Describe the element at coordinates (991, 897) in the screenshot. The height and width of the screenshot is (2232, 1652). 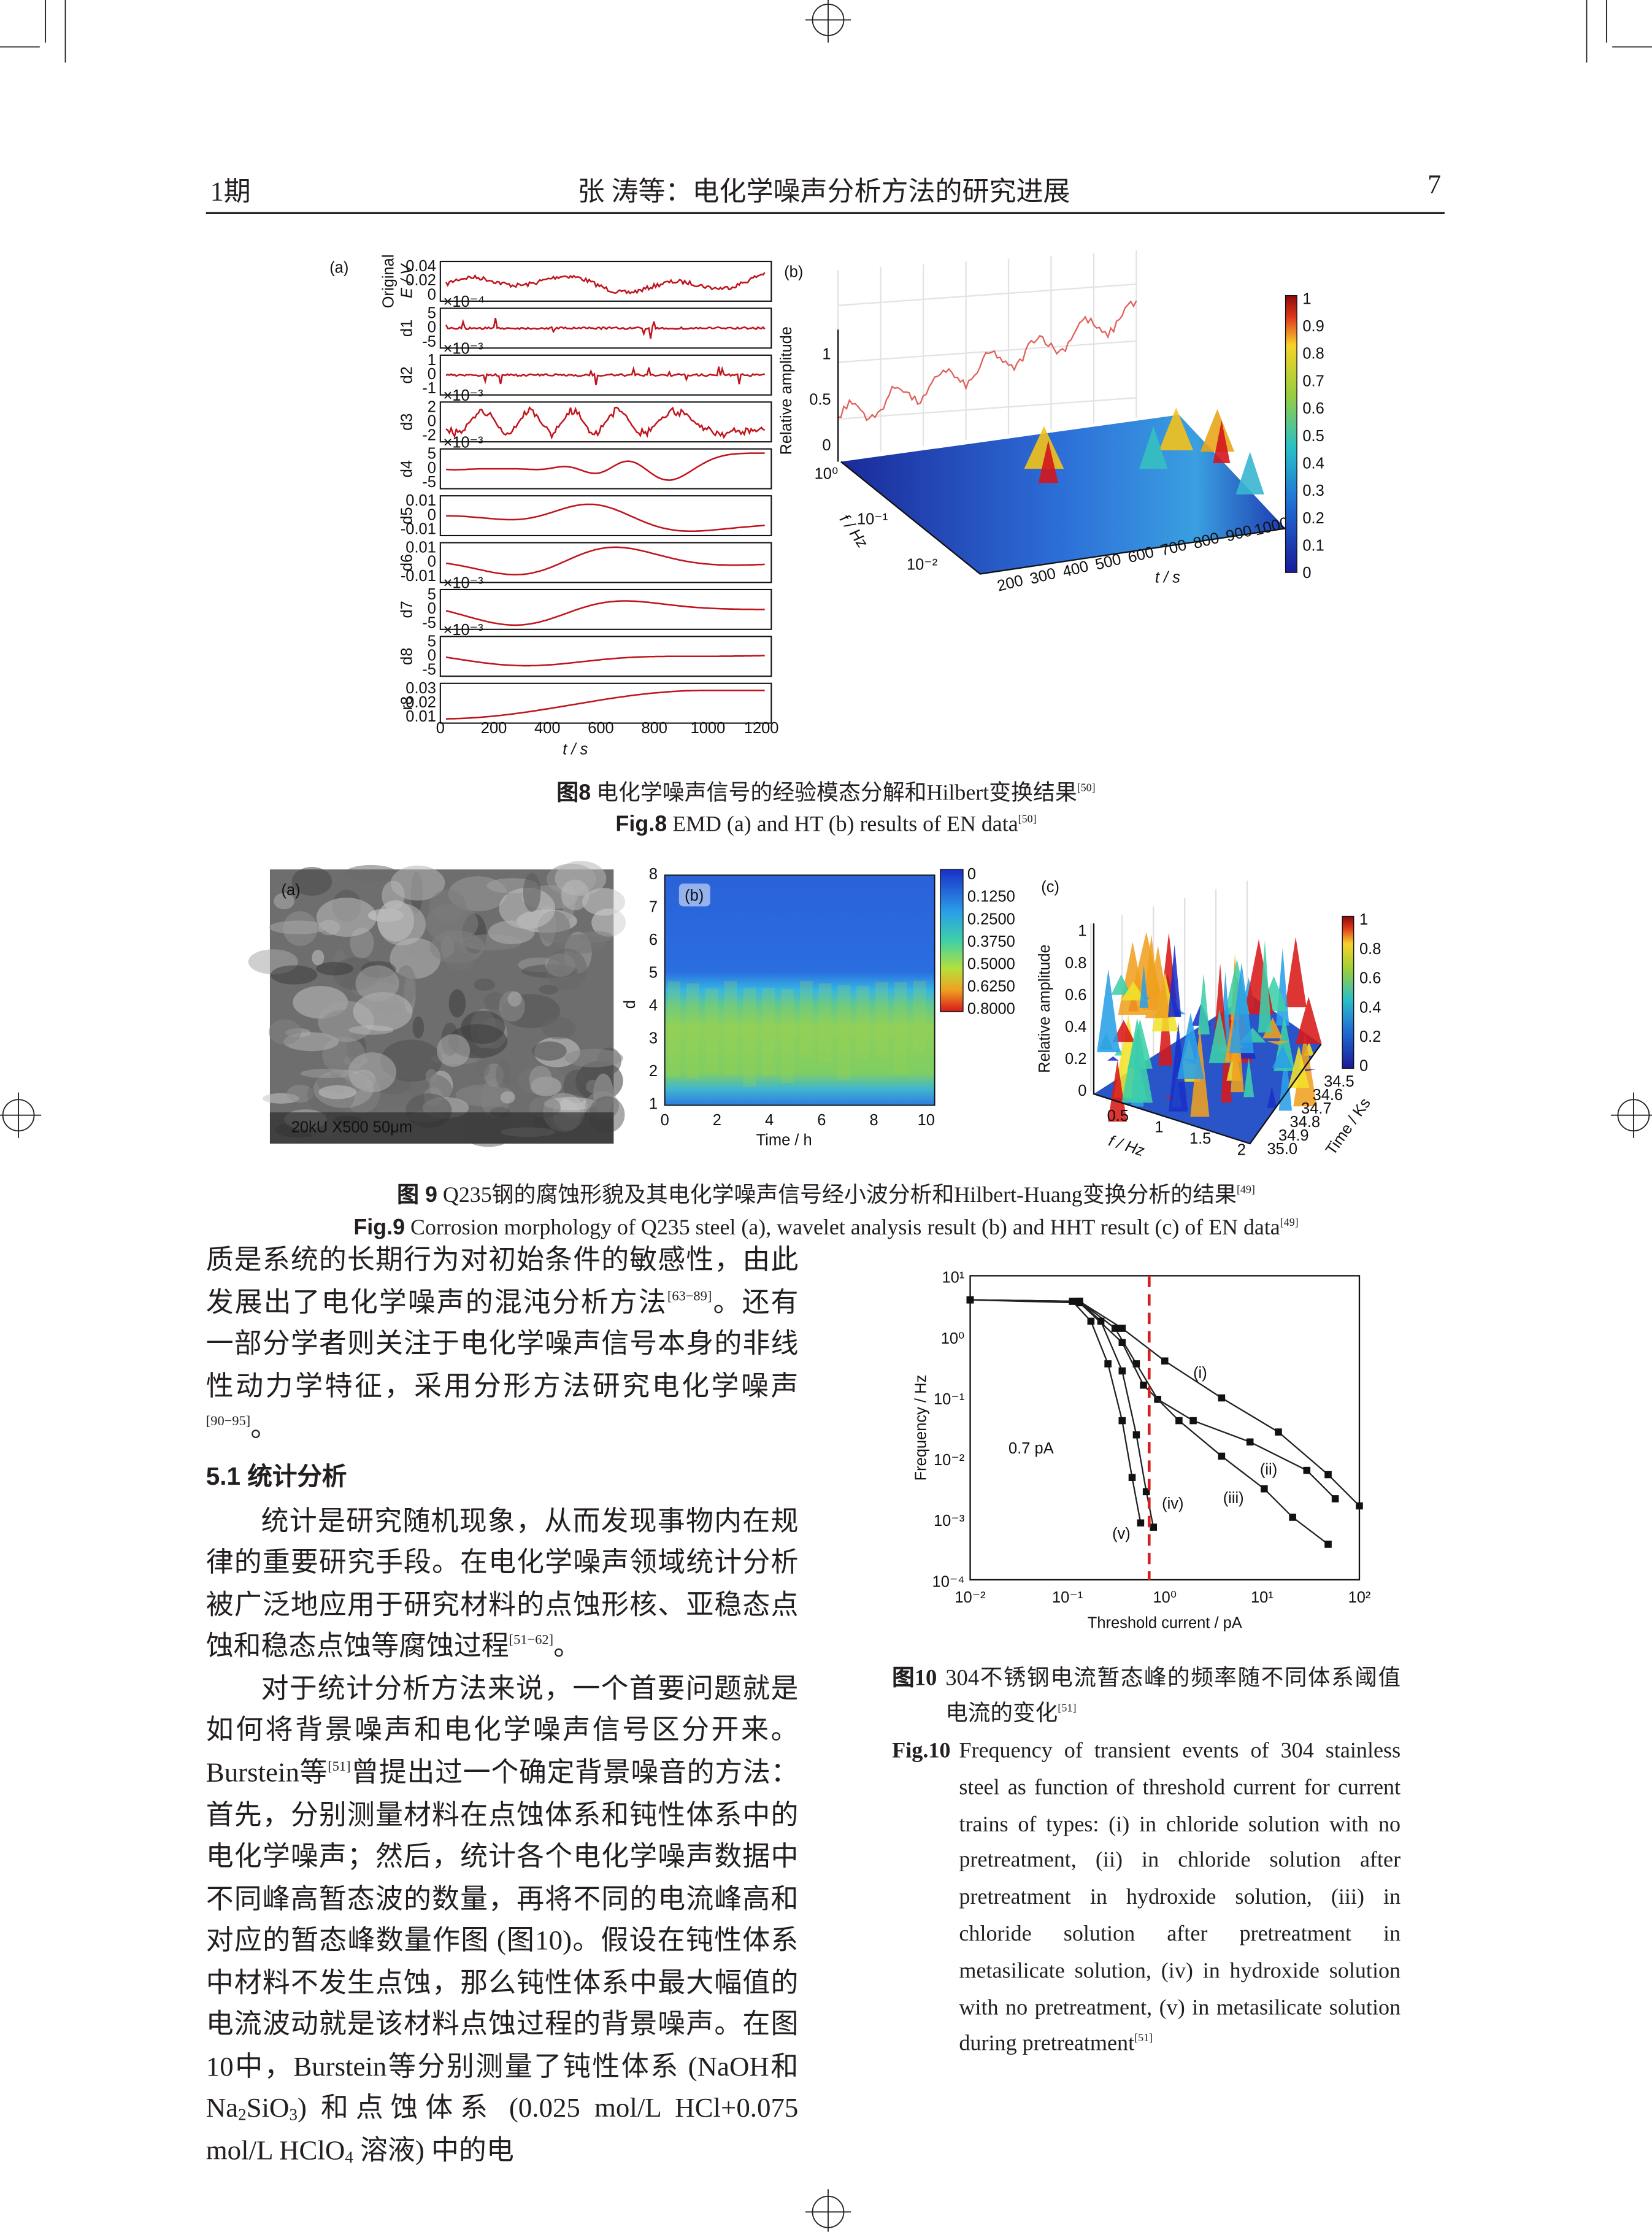
I see `colorbar-tick-label: 0.1250` at that location.